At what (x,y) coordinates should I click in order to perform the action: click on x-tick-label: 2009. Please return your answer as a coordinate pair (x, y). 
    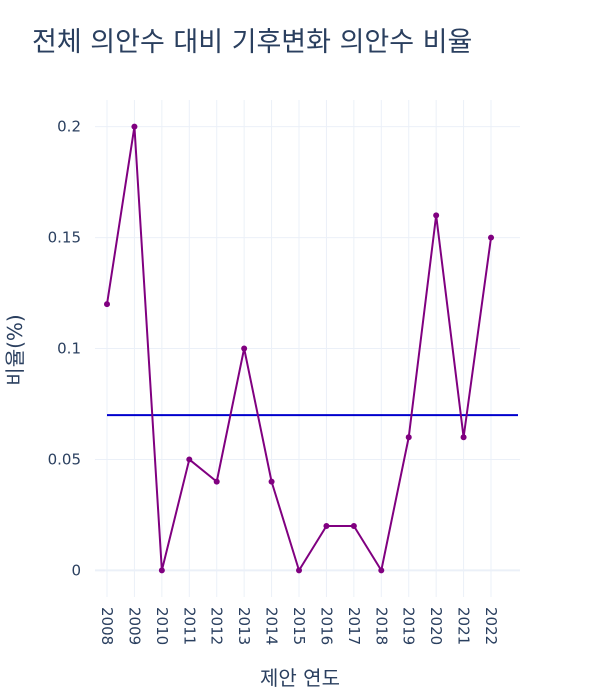
    Looking at the image, I should click on (134, 626).